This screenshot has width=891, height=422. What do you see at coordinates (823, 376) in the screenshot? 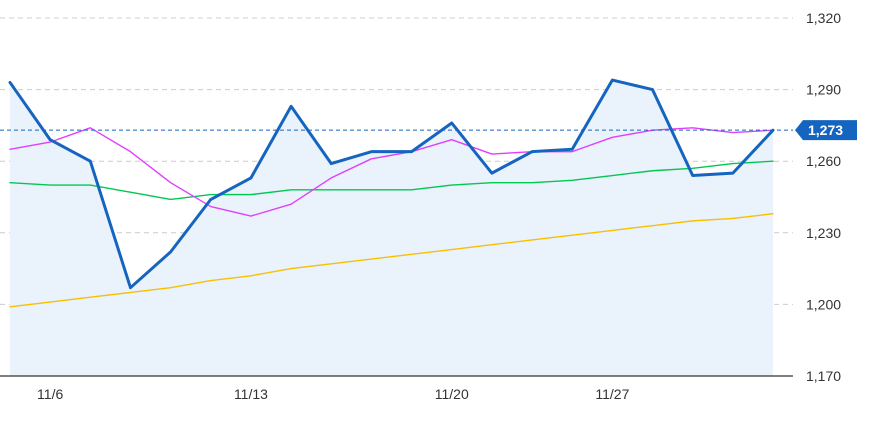
I see `y-tick-label: 1,170` at bounding box center [823, 376].